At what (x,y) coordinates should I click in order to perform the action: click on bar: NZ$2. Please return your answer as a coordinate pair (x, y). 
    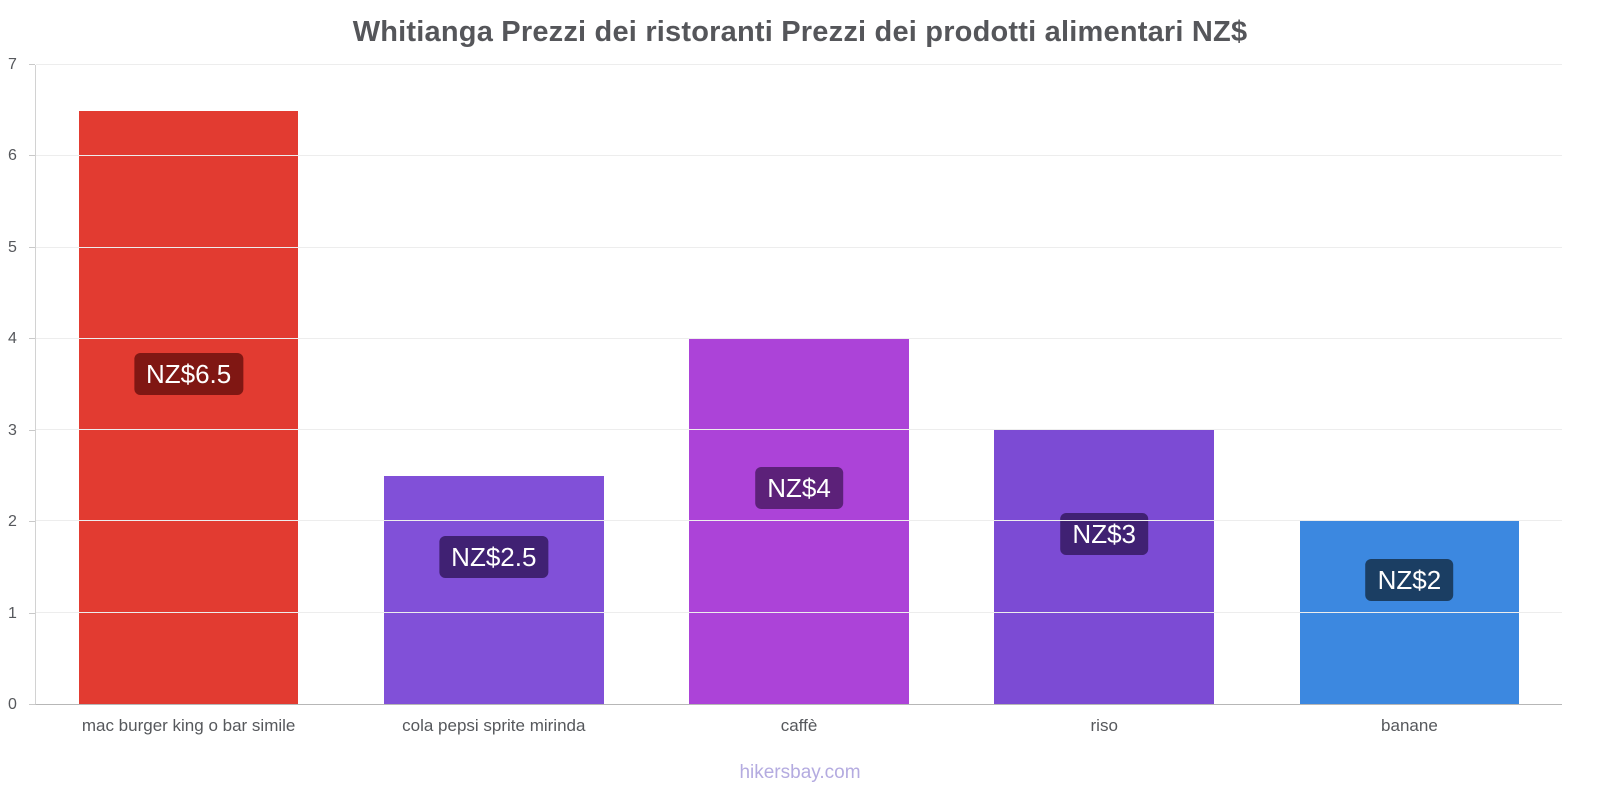
    Looking at the image, I should click on (1409, 612).